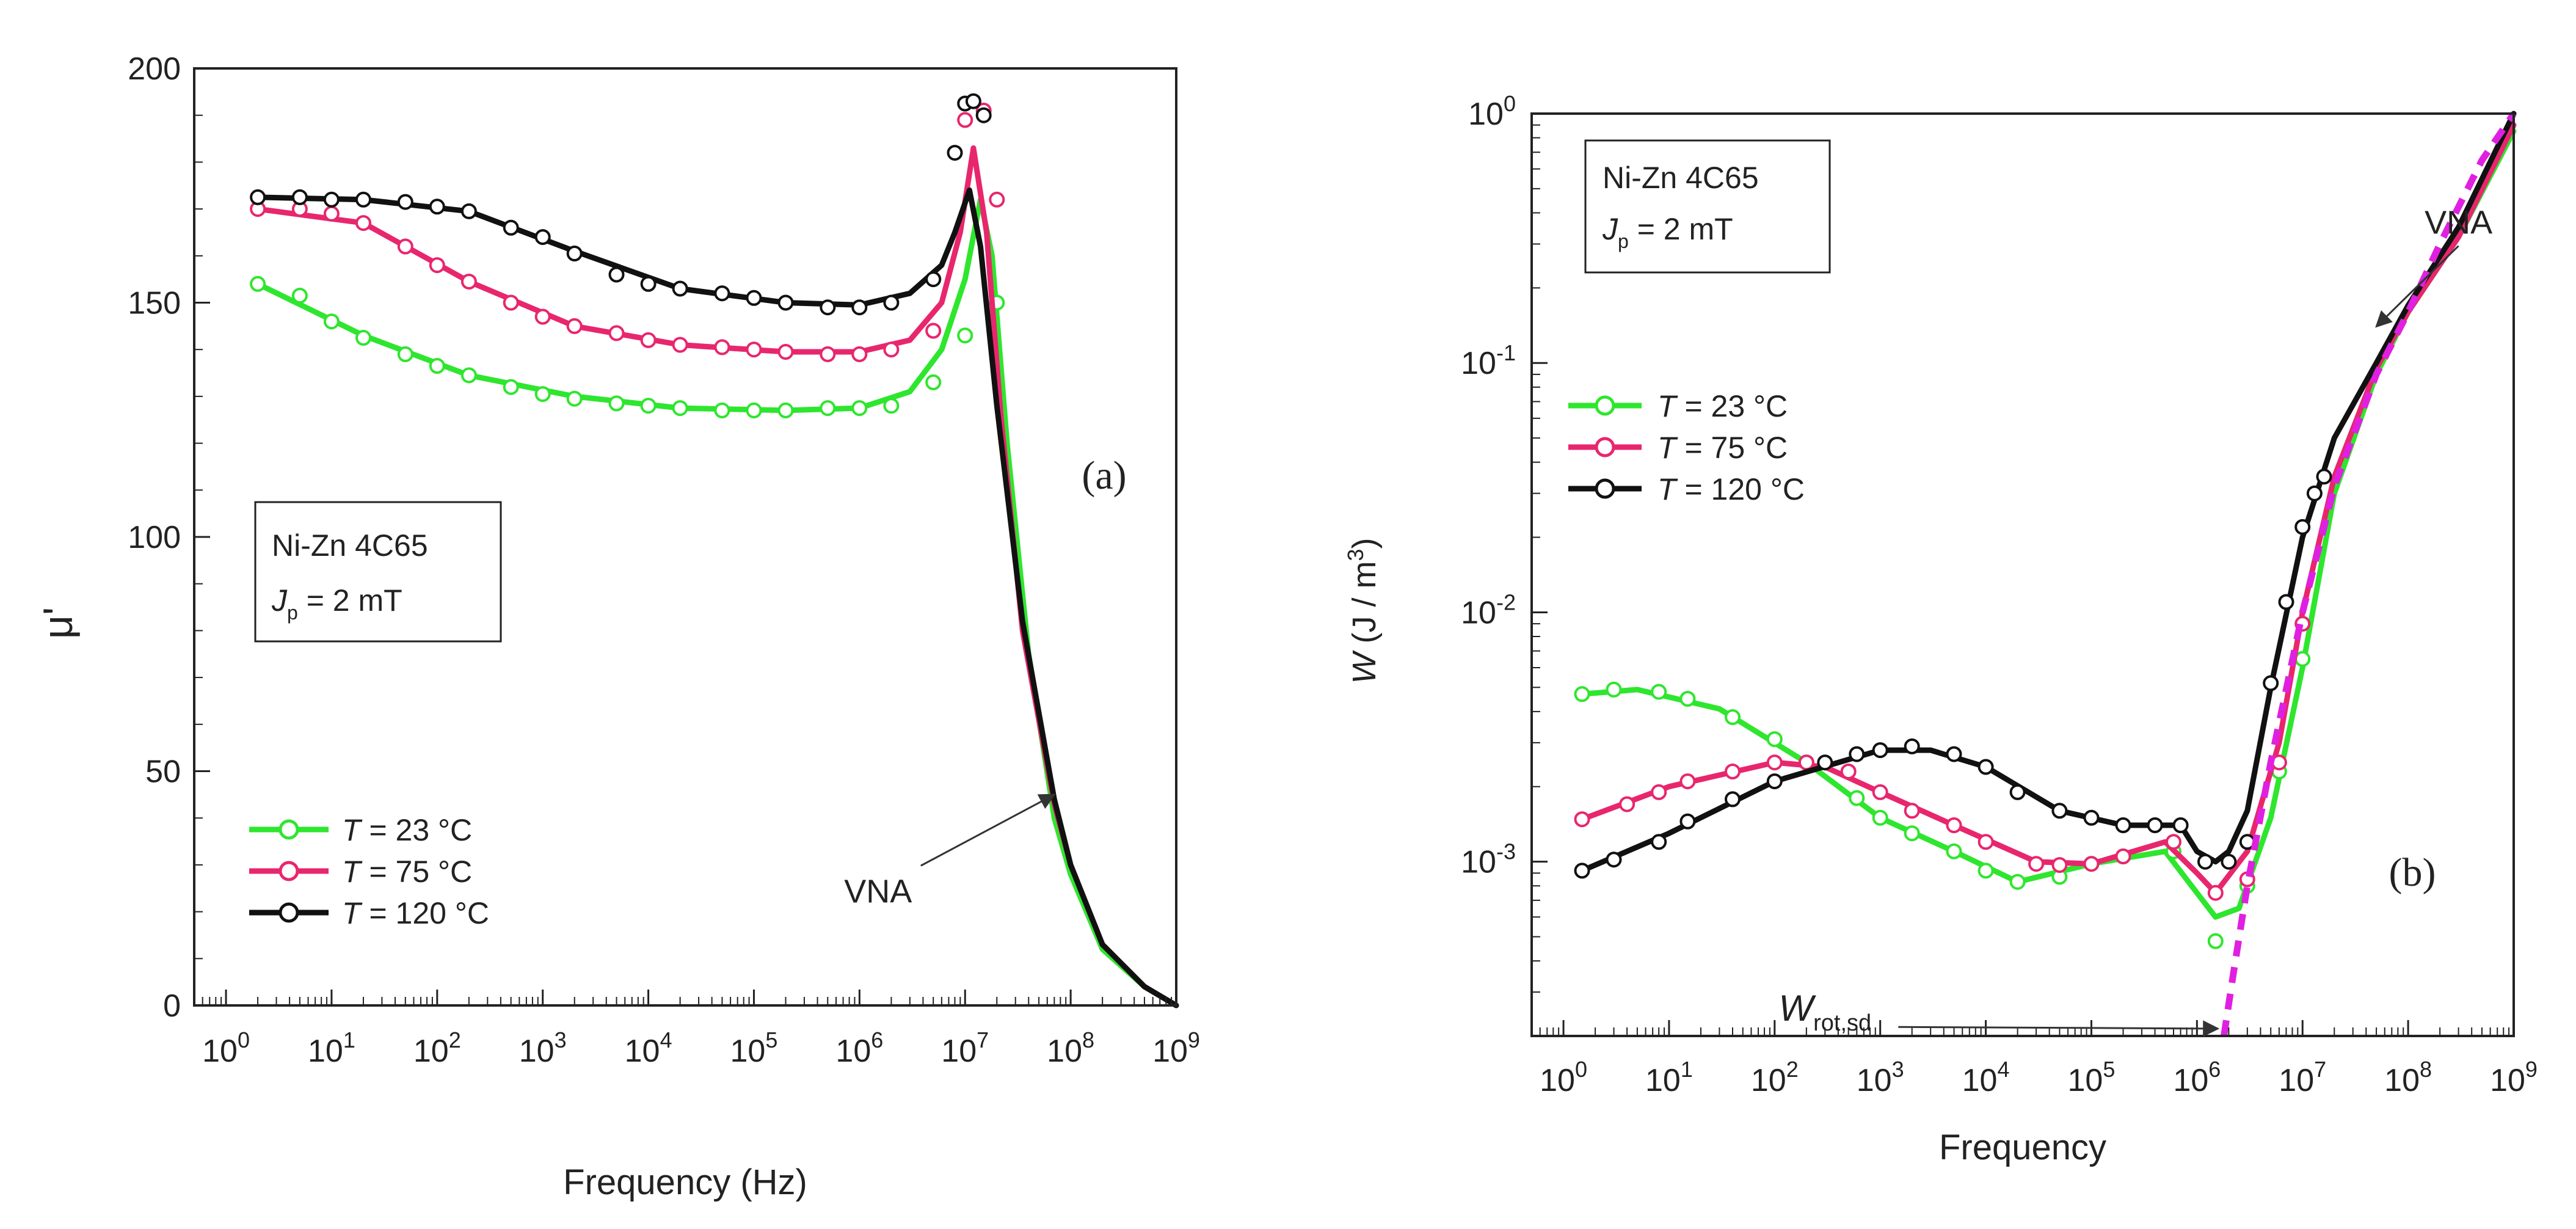  What do you see at coordinates (754, 1048) in the screenshot?
I see `chart-a-x-tick-label: 10⁵` at bounding box center [754, 1048].